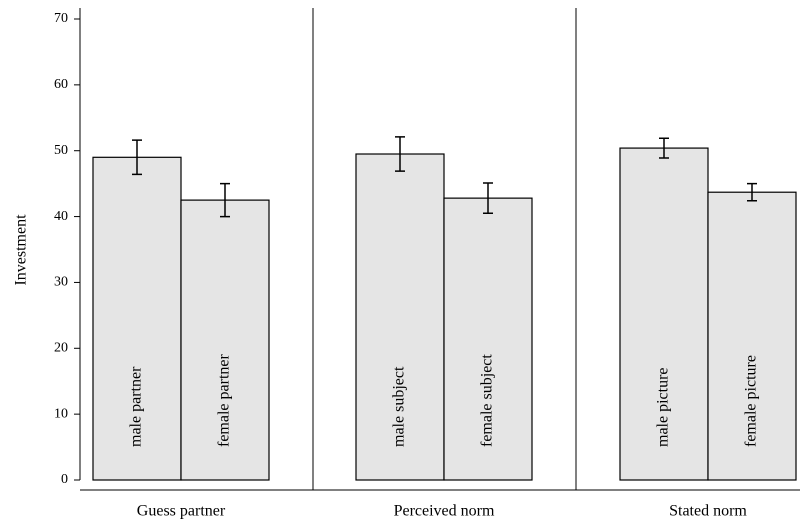  What do you see at coordinates (64, 479) in the screenshot?
I see `y-tick-label: 0` at bounding box center [64, 479].